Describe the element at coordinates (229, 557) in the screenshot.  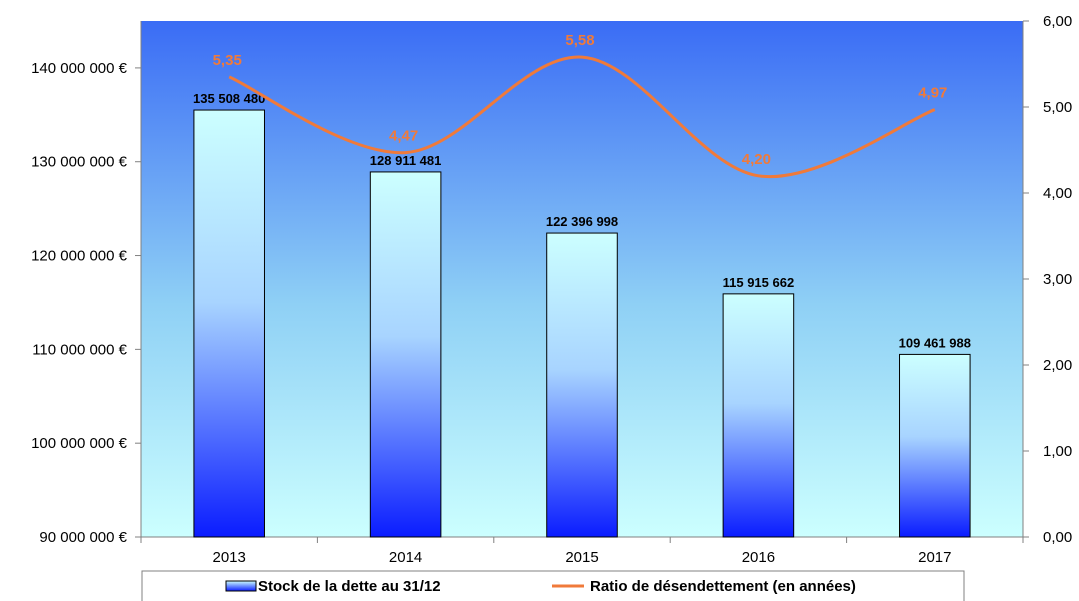
I see `x-tick-label: 2013` at that location.